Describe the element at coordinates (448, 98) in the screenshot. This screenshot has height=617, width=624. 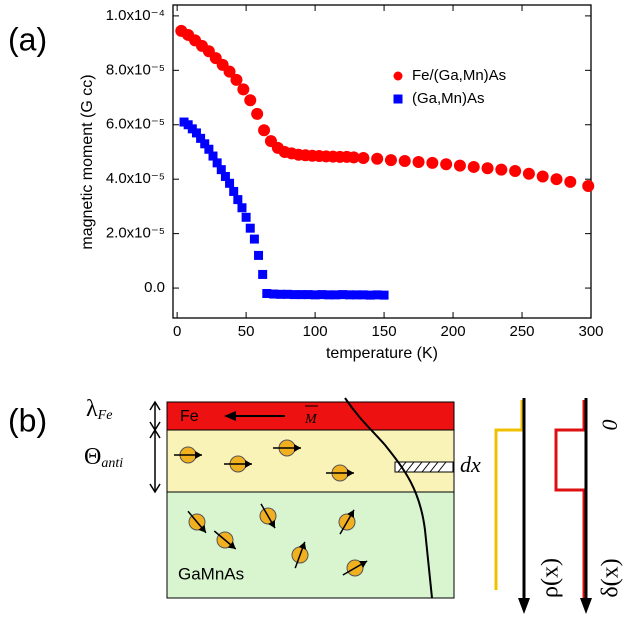
I see `legend-label: (Ga,Mn)As` at that location.